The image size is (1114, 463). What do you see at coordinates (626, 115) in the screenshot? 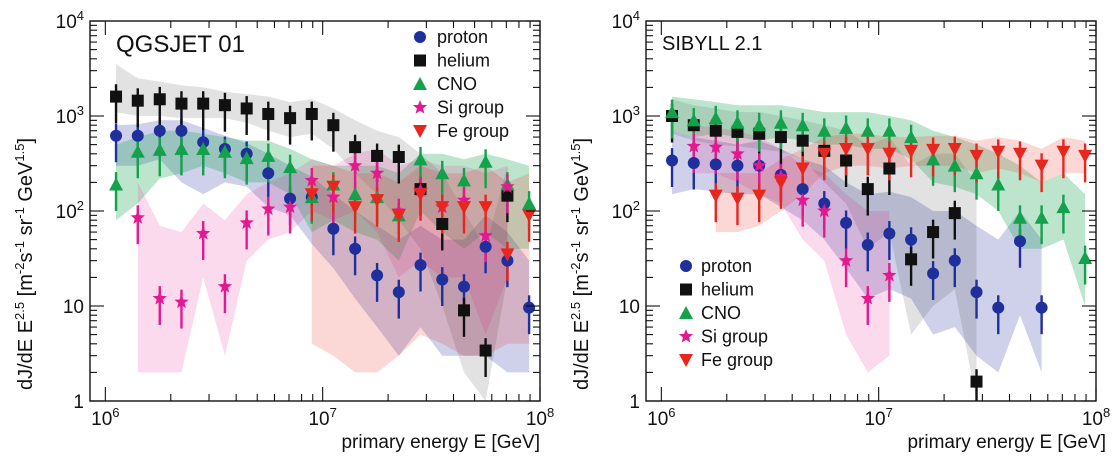
I see `y-tick-label: 10³` at bounding box center [626, 115].